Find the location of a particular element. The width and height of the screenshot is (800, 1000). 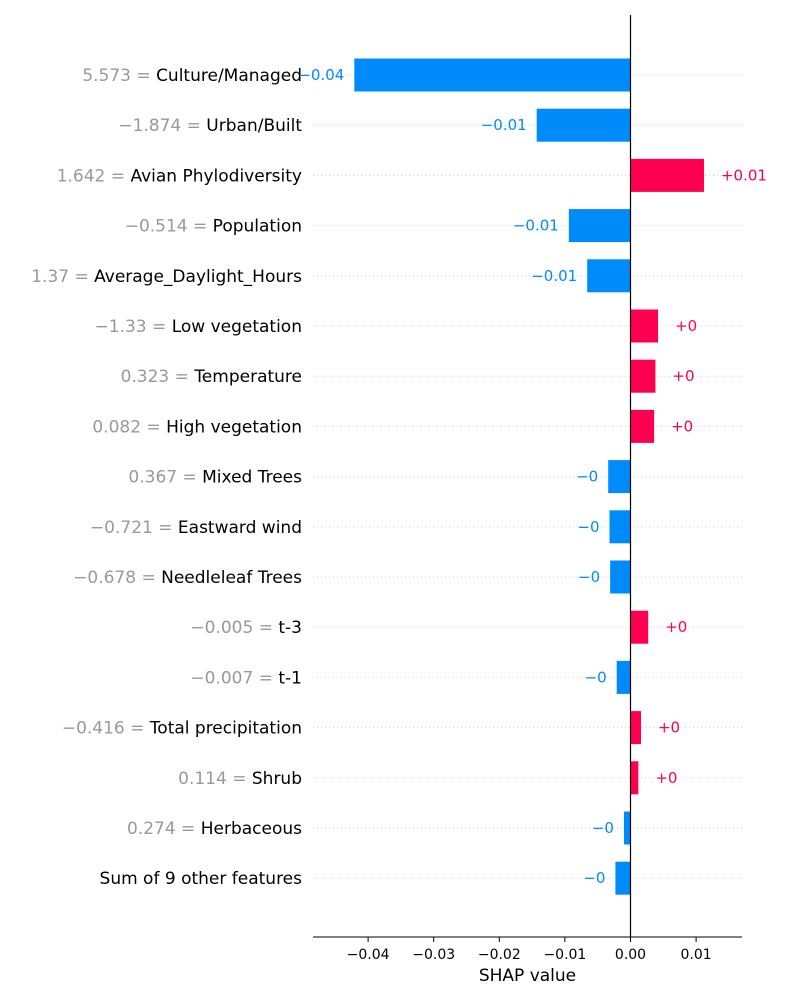

feature-name: Sum of 9 other features is located at coordinates (201, 879).